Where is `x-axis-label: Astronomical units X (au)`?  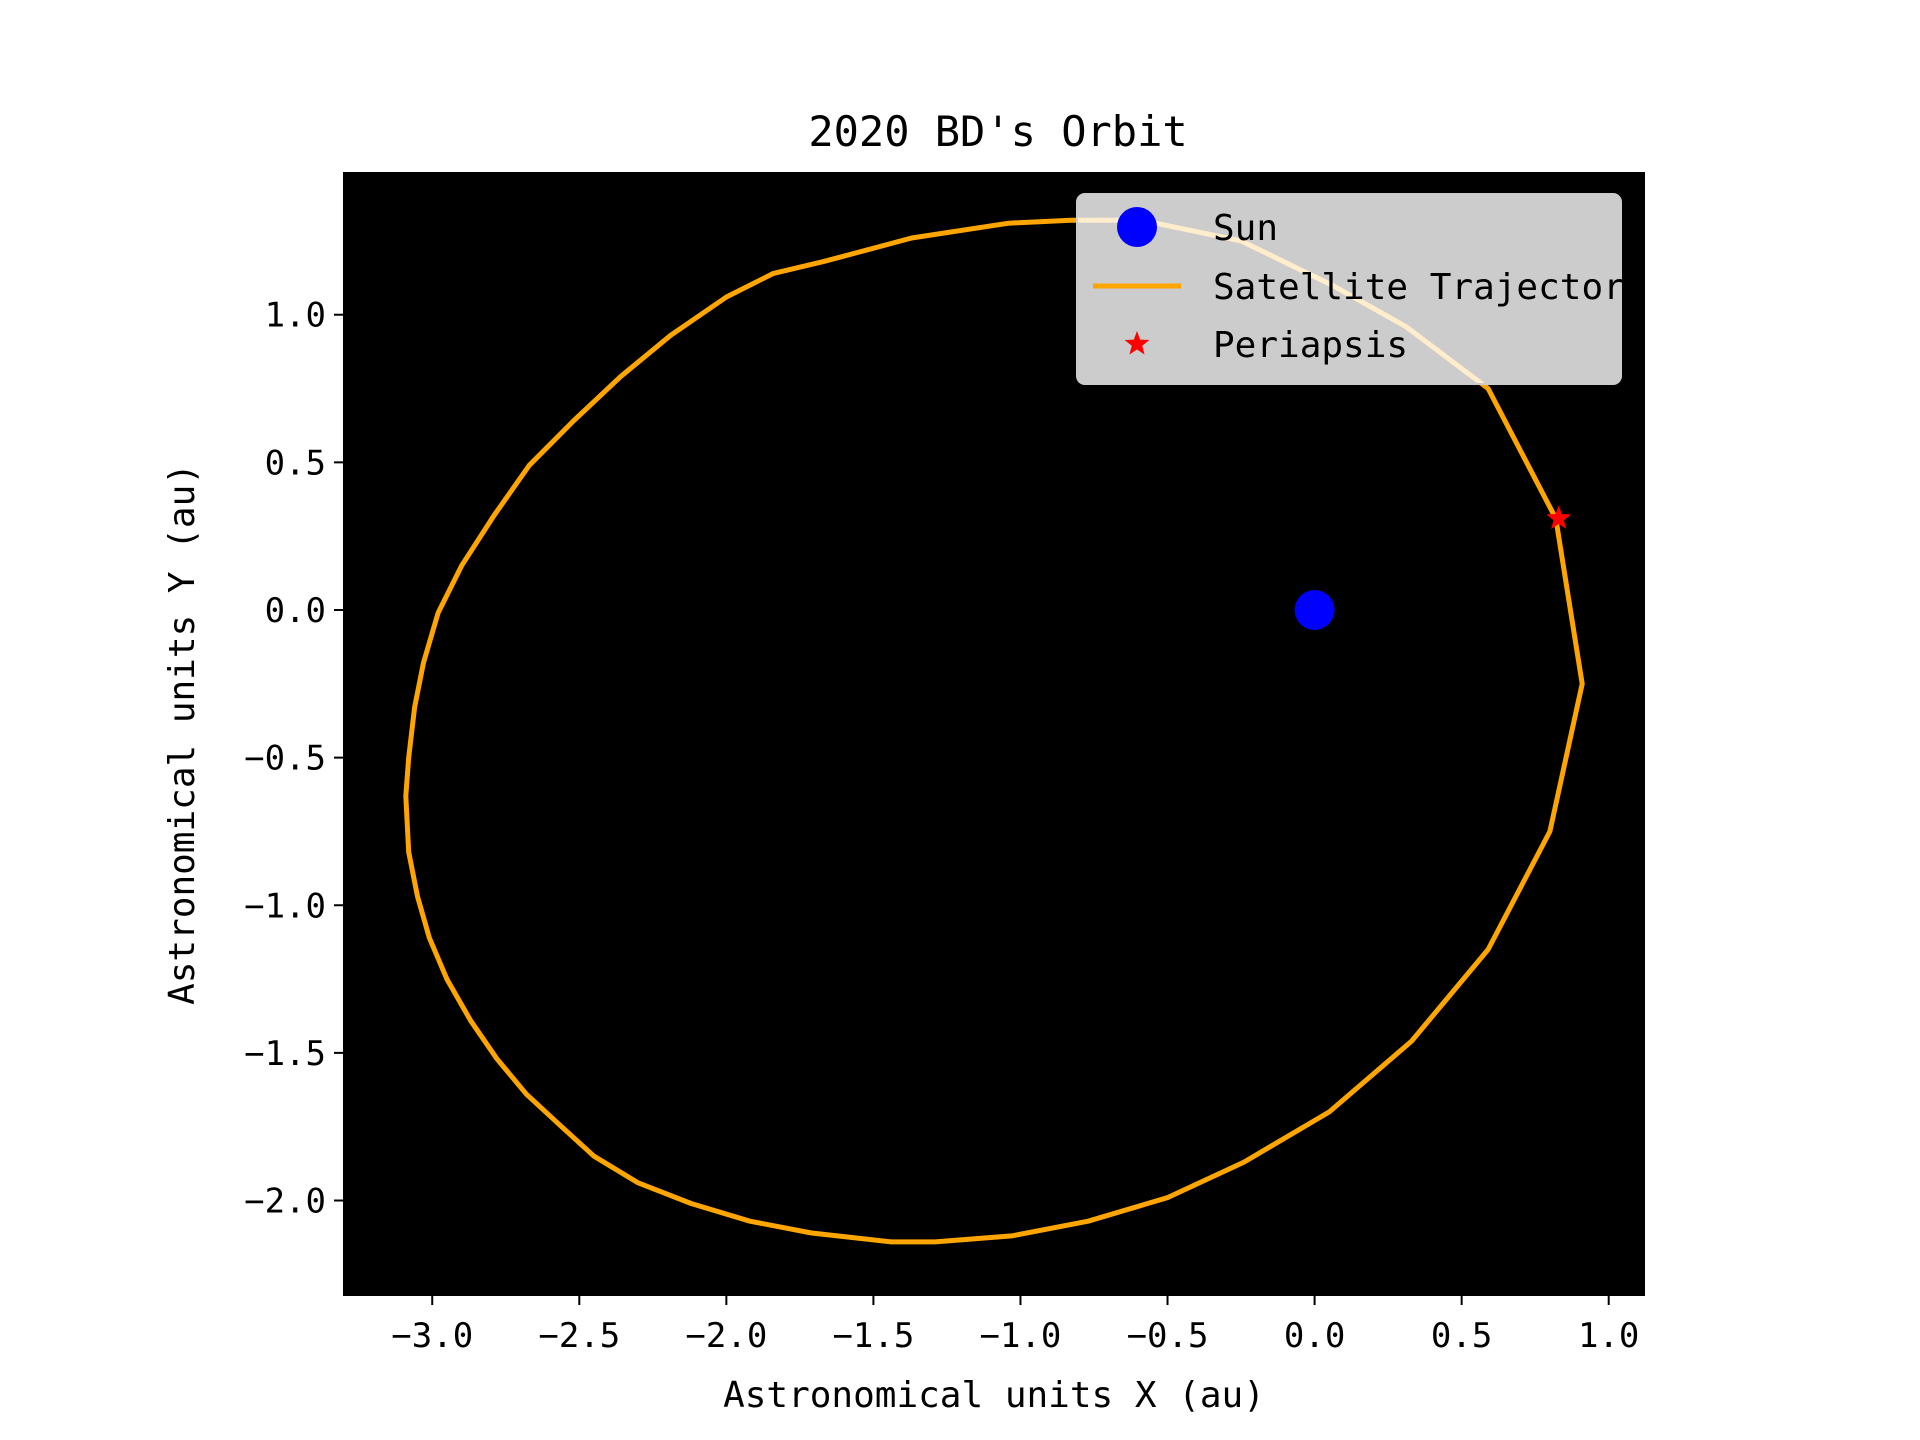 x-axis-label: Astronomical units X (au) is located at coordinates (994, 1395).